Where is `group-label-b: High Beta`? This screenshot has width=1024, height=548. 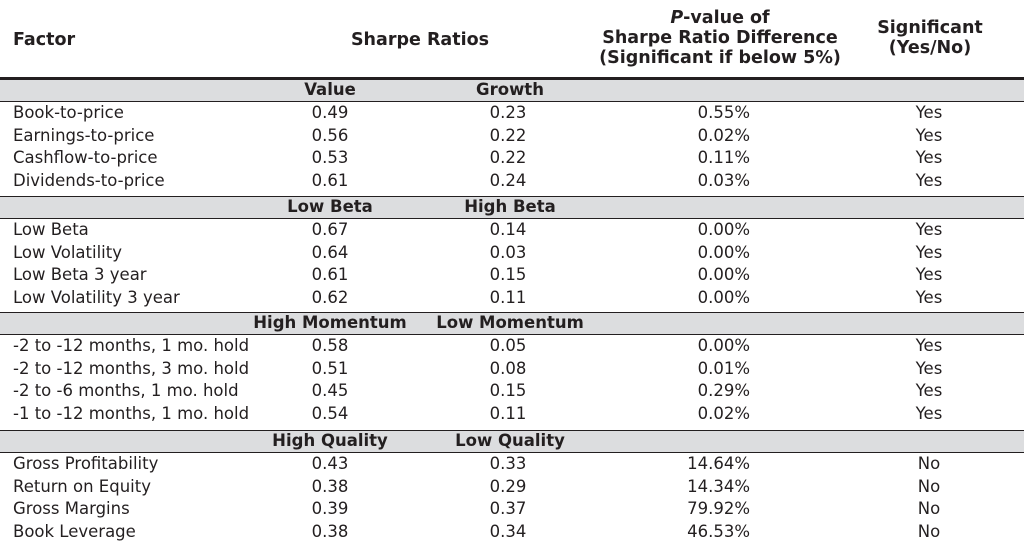
group-label-b: High Beta is located at coordinates (510, 206).